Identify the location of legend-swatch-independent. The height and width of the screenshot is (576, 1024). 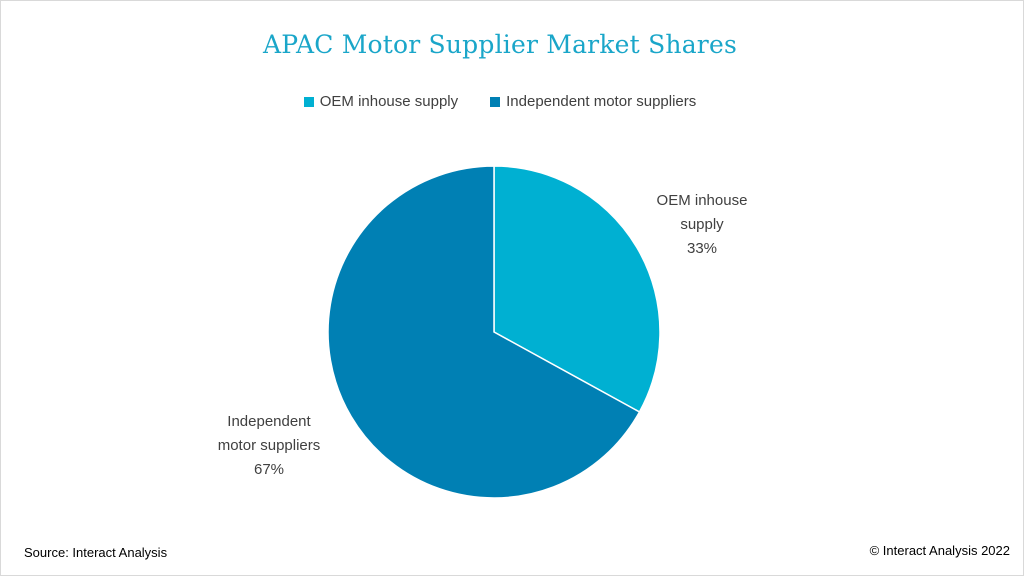
(495, 101).